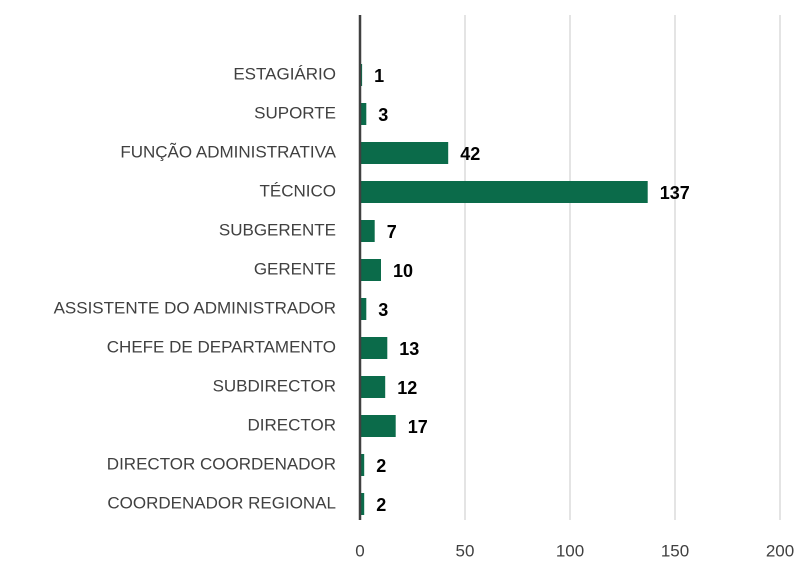  I want to click on y-tick-label: DIRECTOR COORDENADOR, so click(221, 463).